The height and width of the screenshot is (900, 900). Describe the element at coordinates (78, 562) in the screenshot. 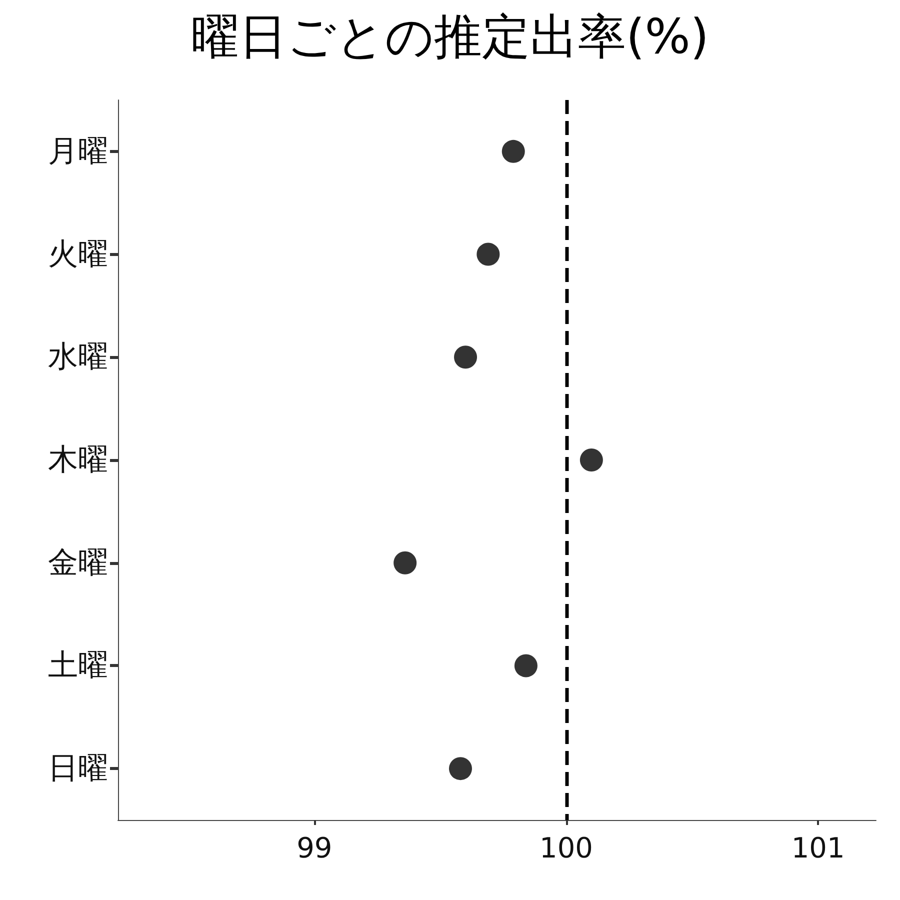

I see `y-tick-label: 金曜` at that location.